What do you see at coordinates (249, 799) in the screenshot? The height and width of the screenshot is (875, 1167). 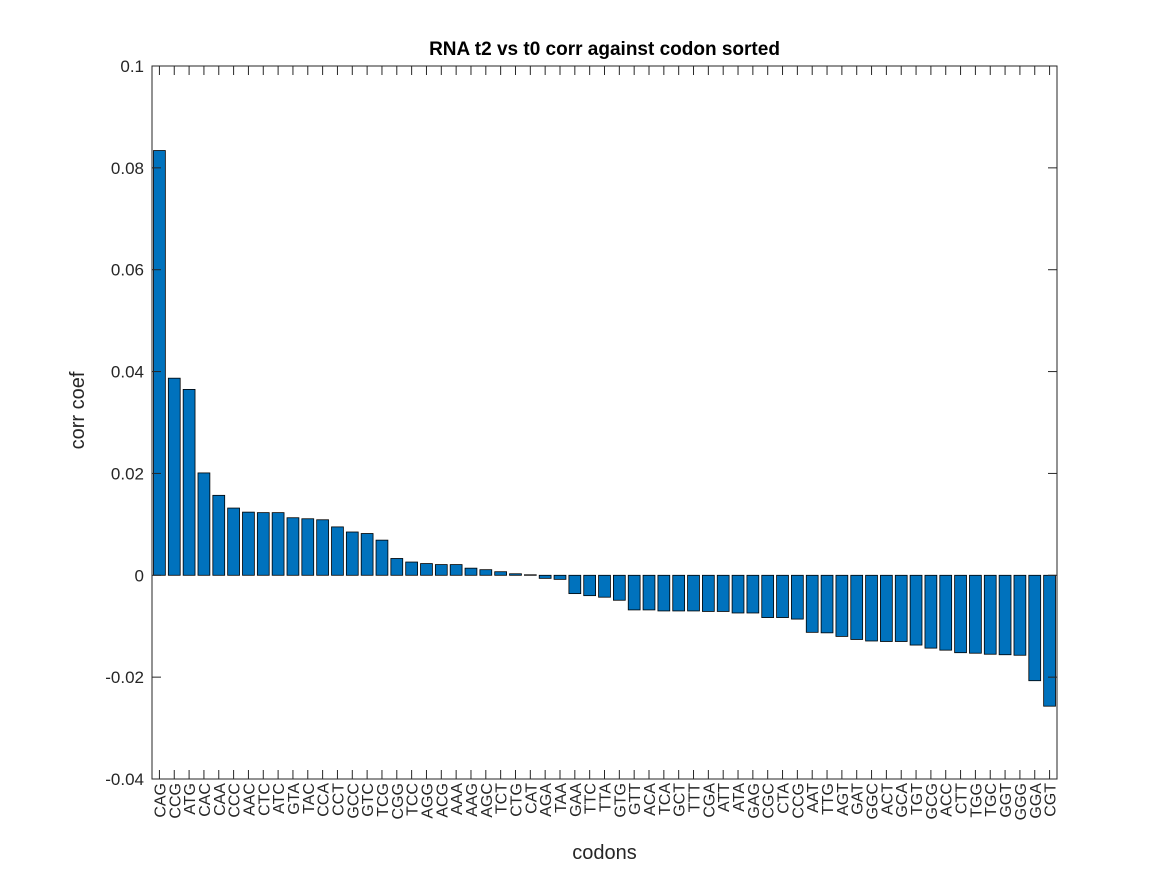 I see `x-tick-label-AAC: AAC` at bounding box center [249, 799].